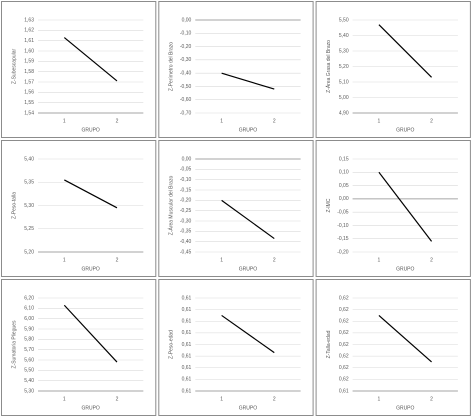 The height and width of the screenshot is (417, 472). What do you see at coordinates (29, 51) in the screenshot?
I see `y-tick-label: 1,60` at bounding box center [29, 51].